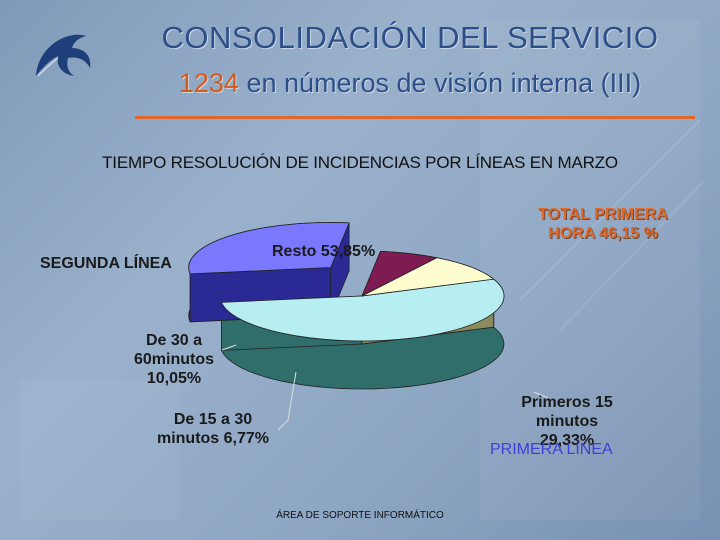 The height and width of the screenshot is (540, 720). Describe the element at coordinates (567, 431) in the screenshot. I see `label-primeros-line2: minutos 29,33%` at that location.